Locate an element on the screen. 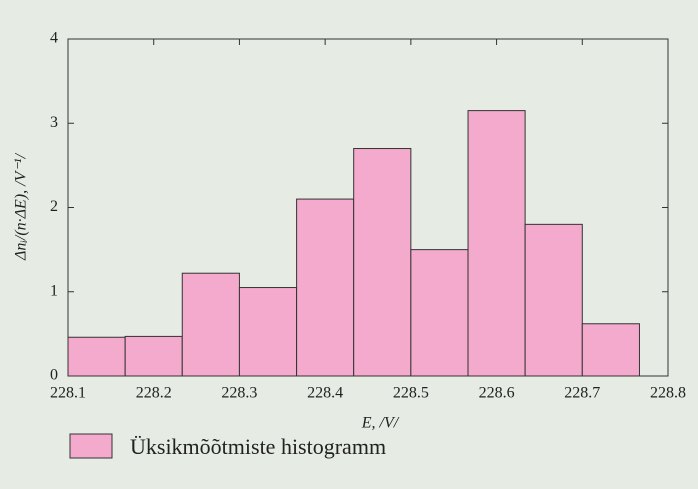  x-tick-label: 228.3 is located at coordinates (239, 393).